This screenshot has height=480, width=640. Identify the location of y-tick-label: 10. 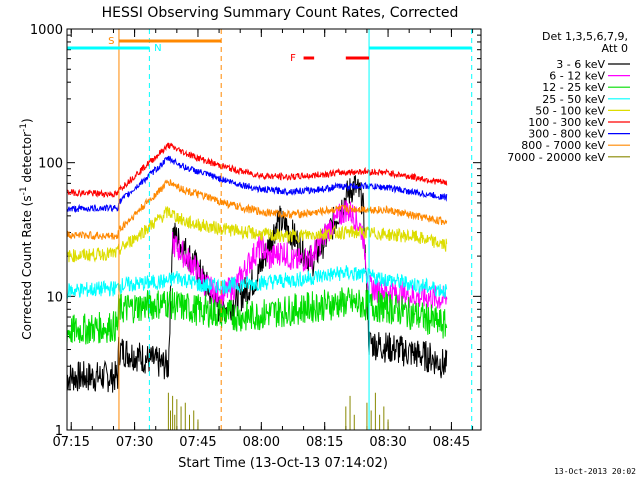
(54, 297).